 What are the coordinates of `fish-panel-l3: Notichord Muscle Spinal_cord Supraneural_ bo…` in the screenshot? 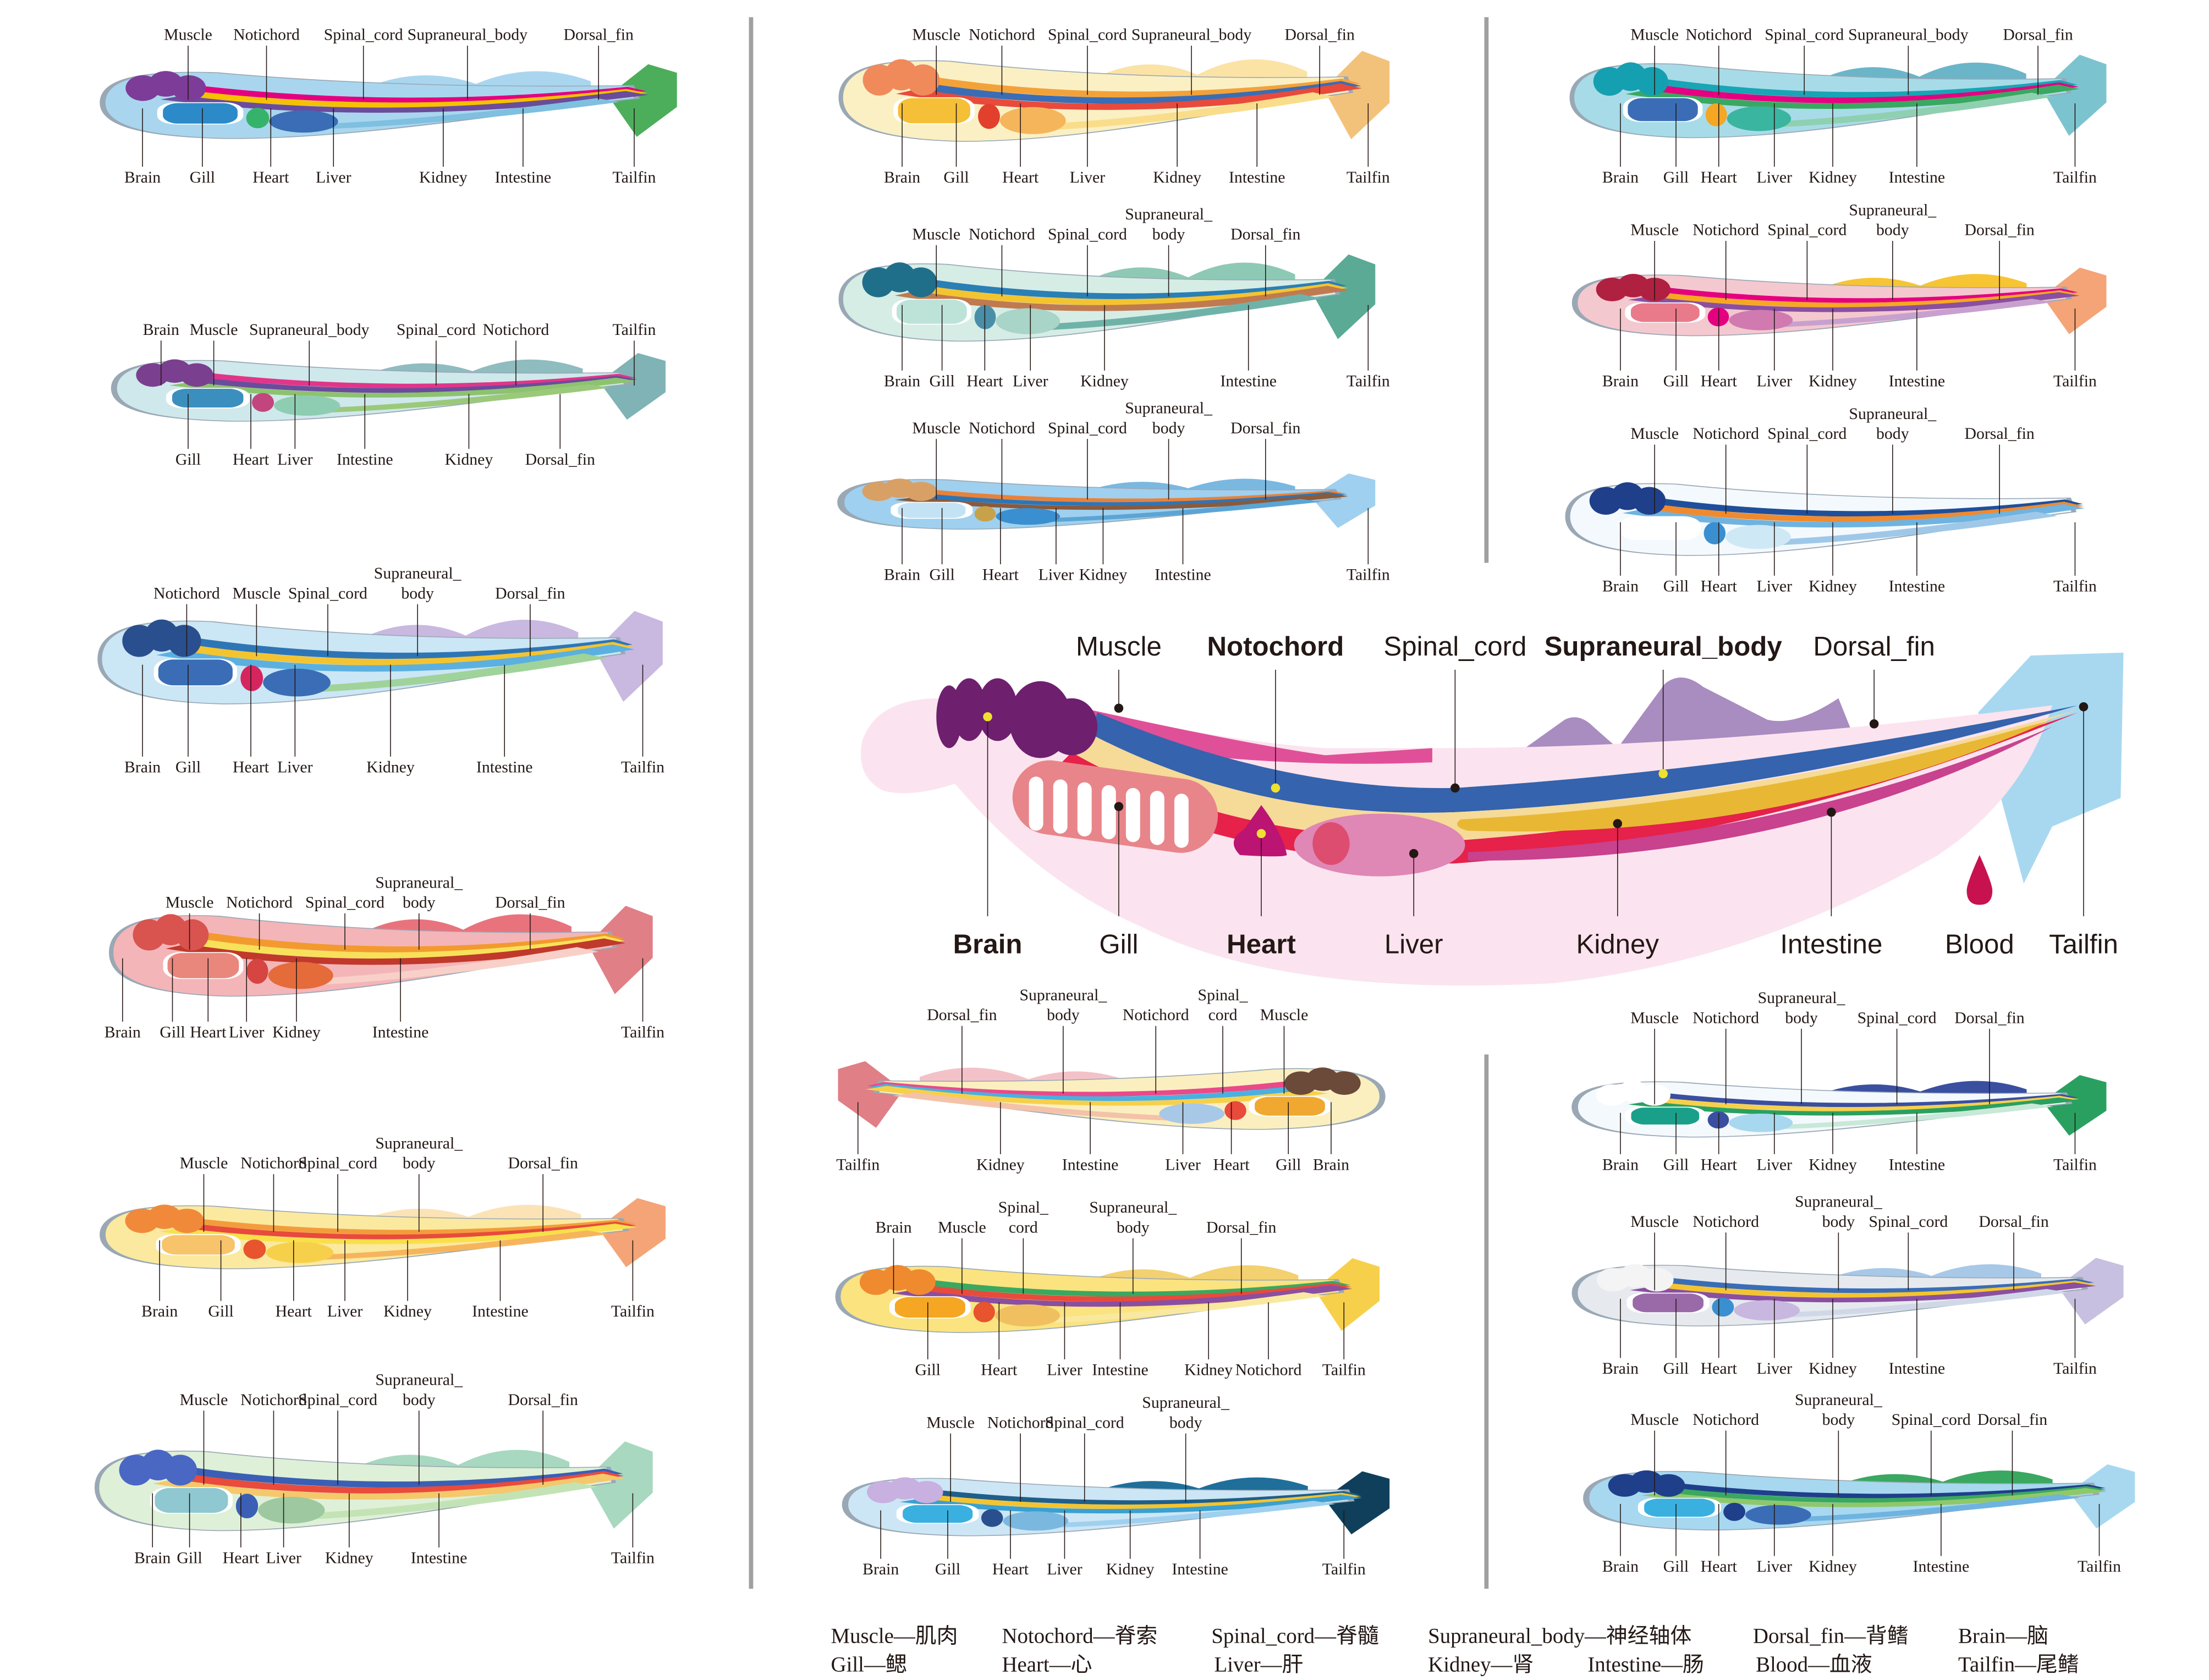 It's located at (381, 670).